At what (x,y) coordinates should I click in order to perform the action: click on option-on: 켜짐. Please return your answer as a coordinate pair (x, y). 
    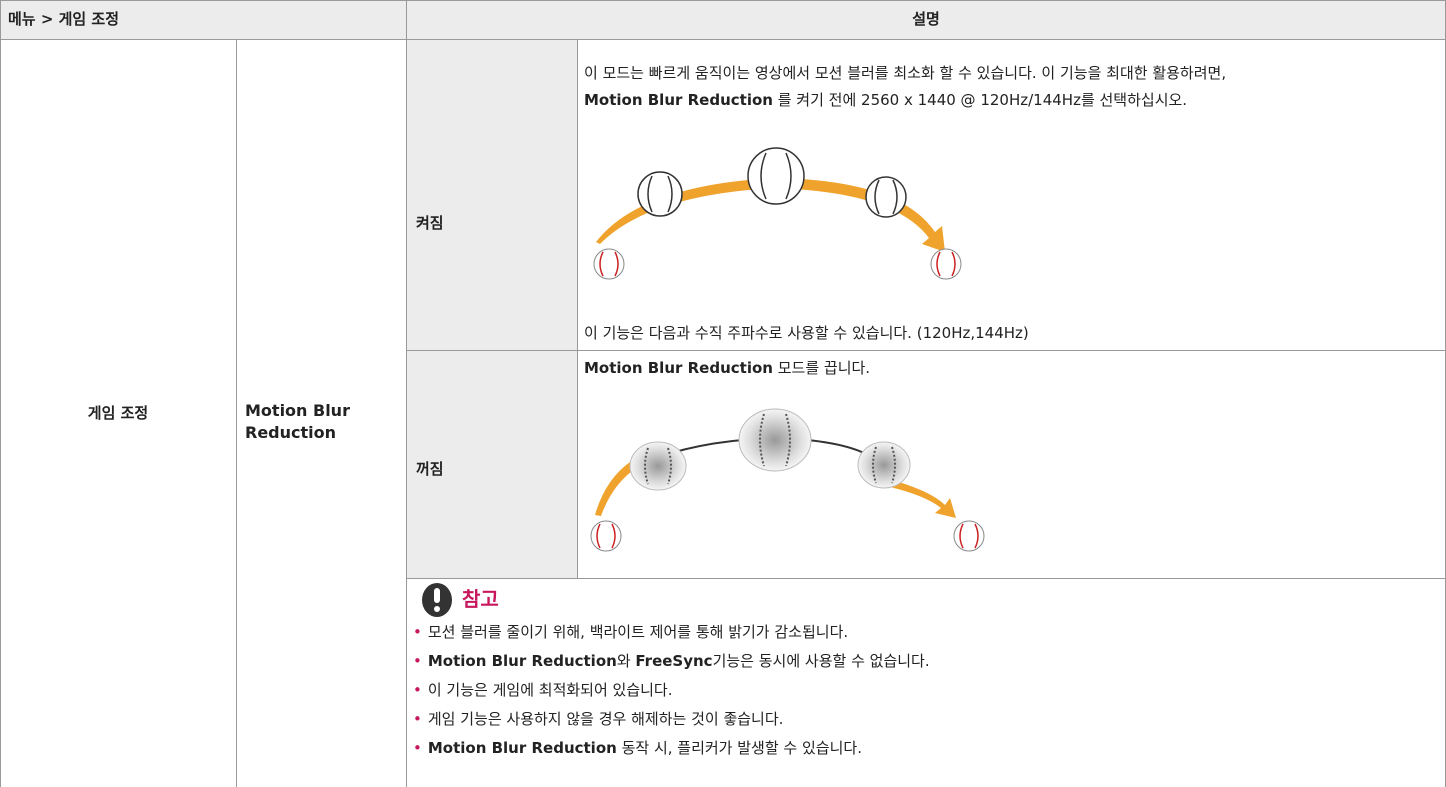
    Looking at the image, I should click on (430, 223).